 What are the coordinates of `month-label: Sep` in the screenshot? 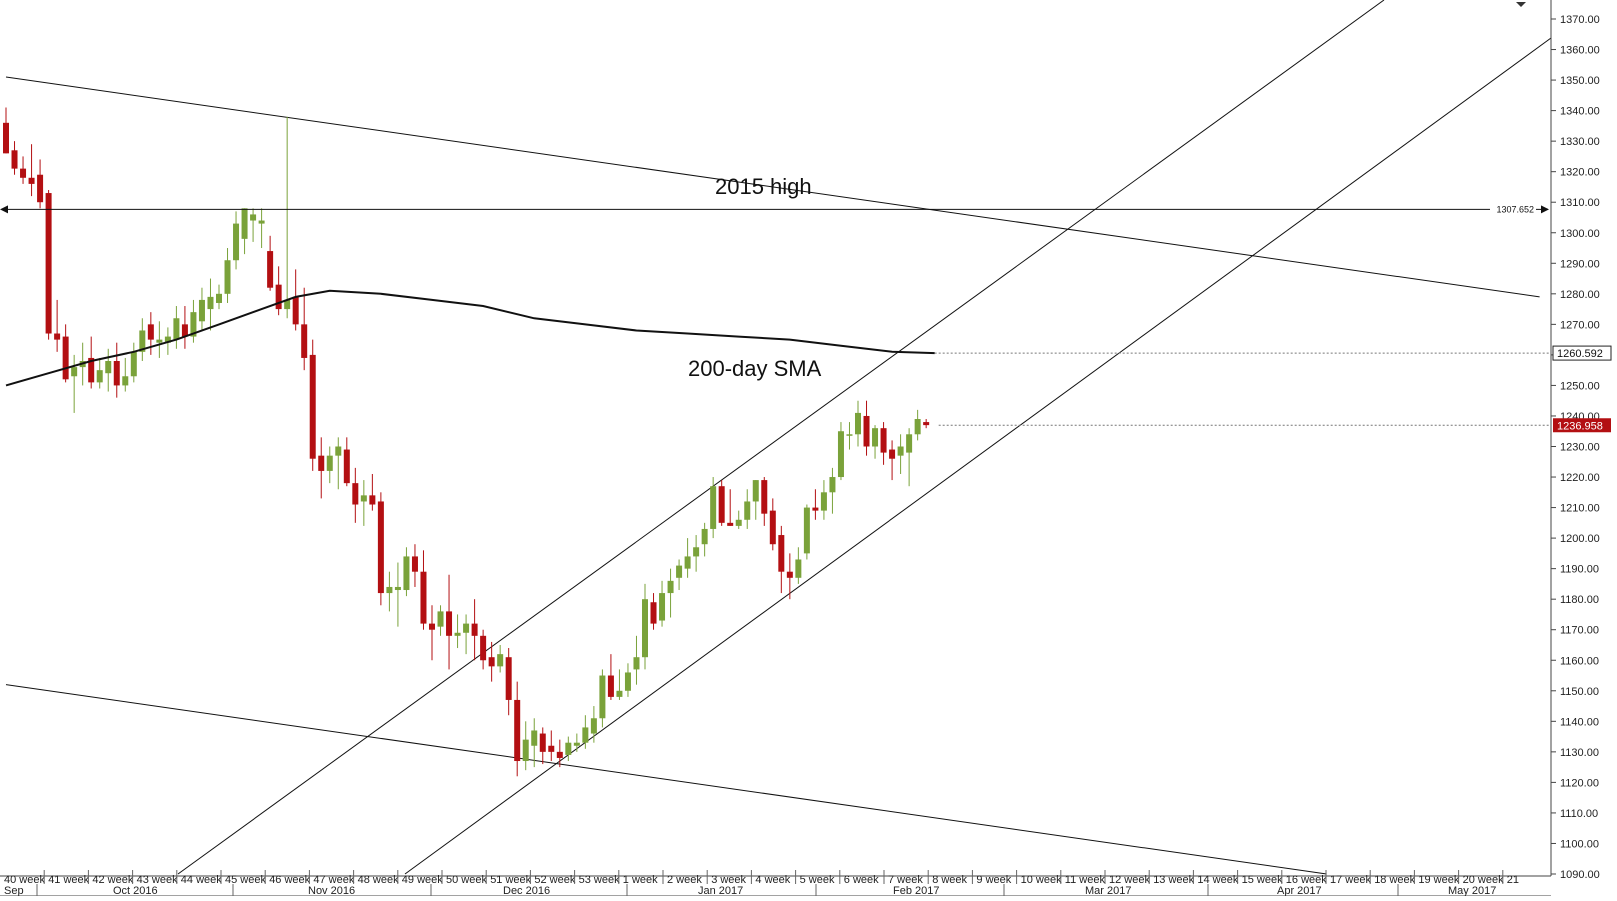 It's located at (14, 890).